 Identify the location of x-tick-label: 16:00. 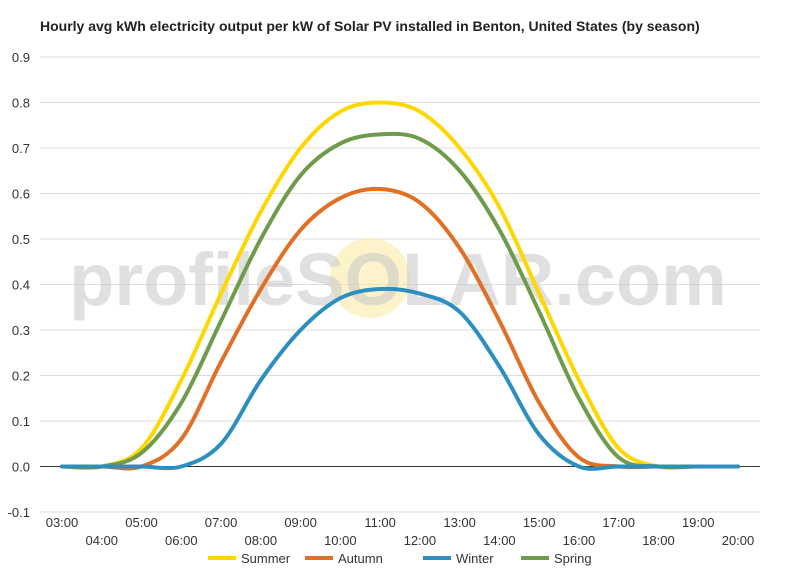
(579, 540).